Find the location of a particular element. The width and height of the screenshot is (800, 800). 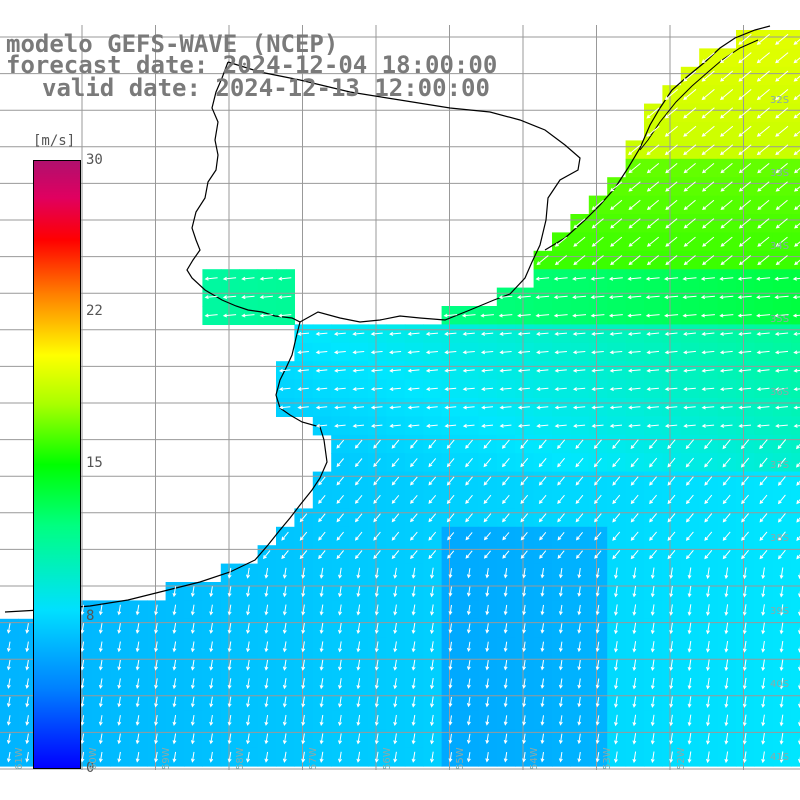

north-shoreline is located at coordinates (404, 192).